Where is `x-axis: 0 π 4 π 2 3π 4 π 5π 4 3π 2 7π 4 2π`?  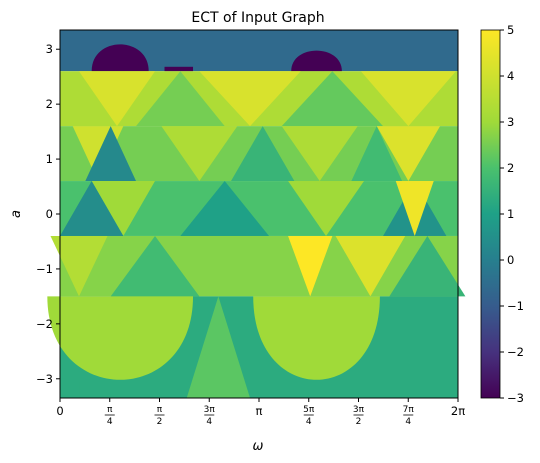 x-axis: 0 π 4 π 2 3π 4 π 5π 4 3π 2 7π 4 2π is located at coordinates (260, 412).